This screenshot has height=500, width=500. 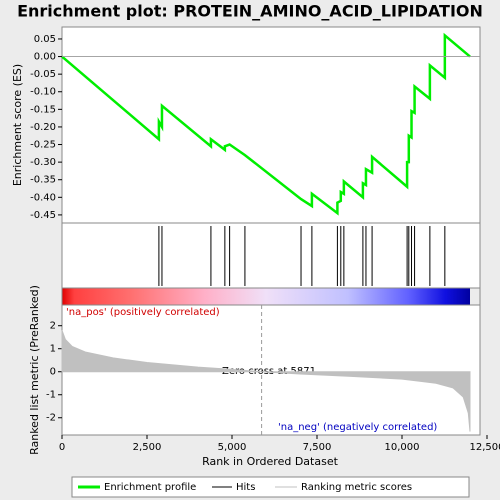 I want to click on y-tick-label: -2, so click(x=51, y=418).